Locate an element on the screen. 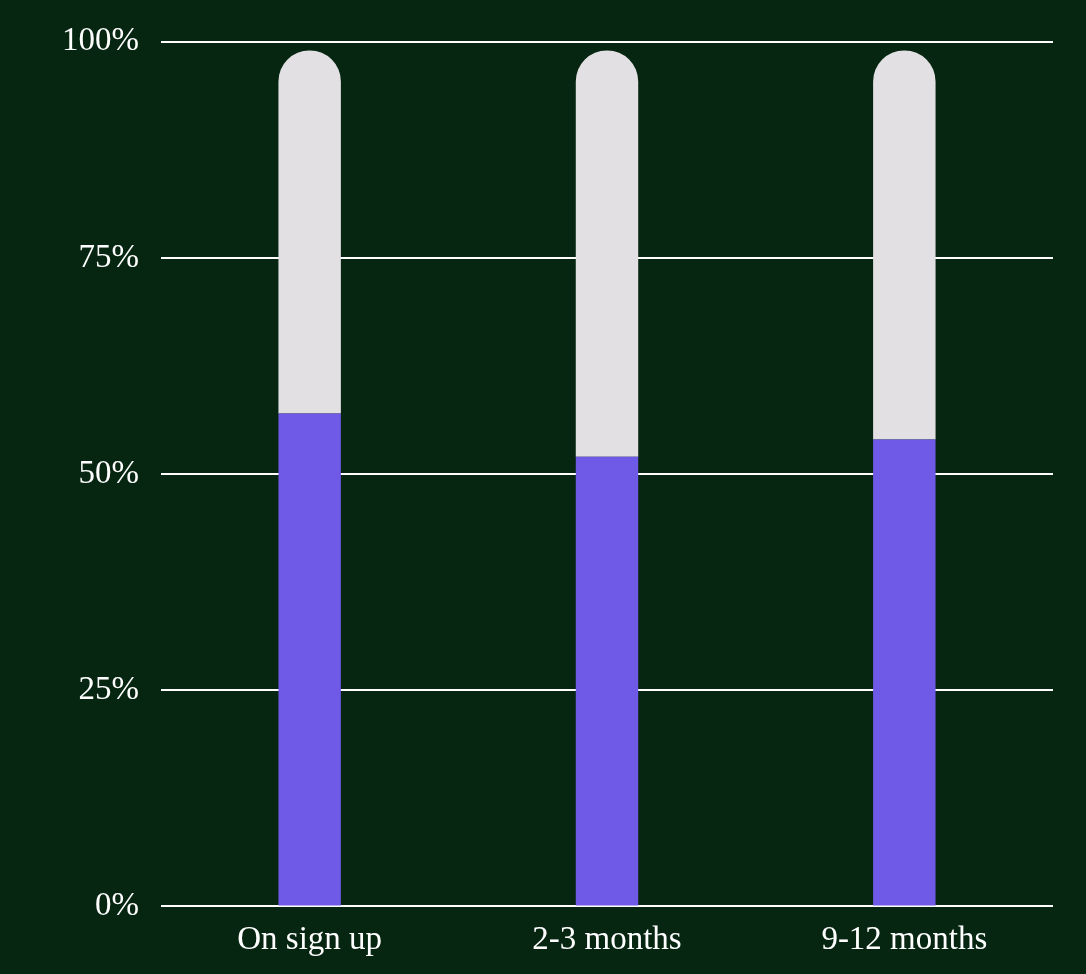  y-tick-label: 50% is located at coordinates (108, 471).